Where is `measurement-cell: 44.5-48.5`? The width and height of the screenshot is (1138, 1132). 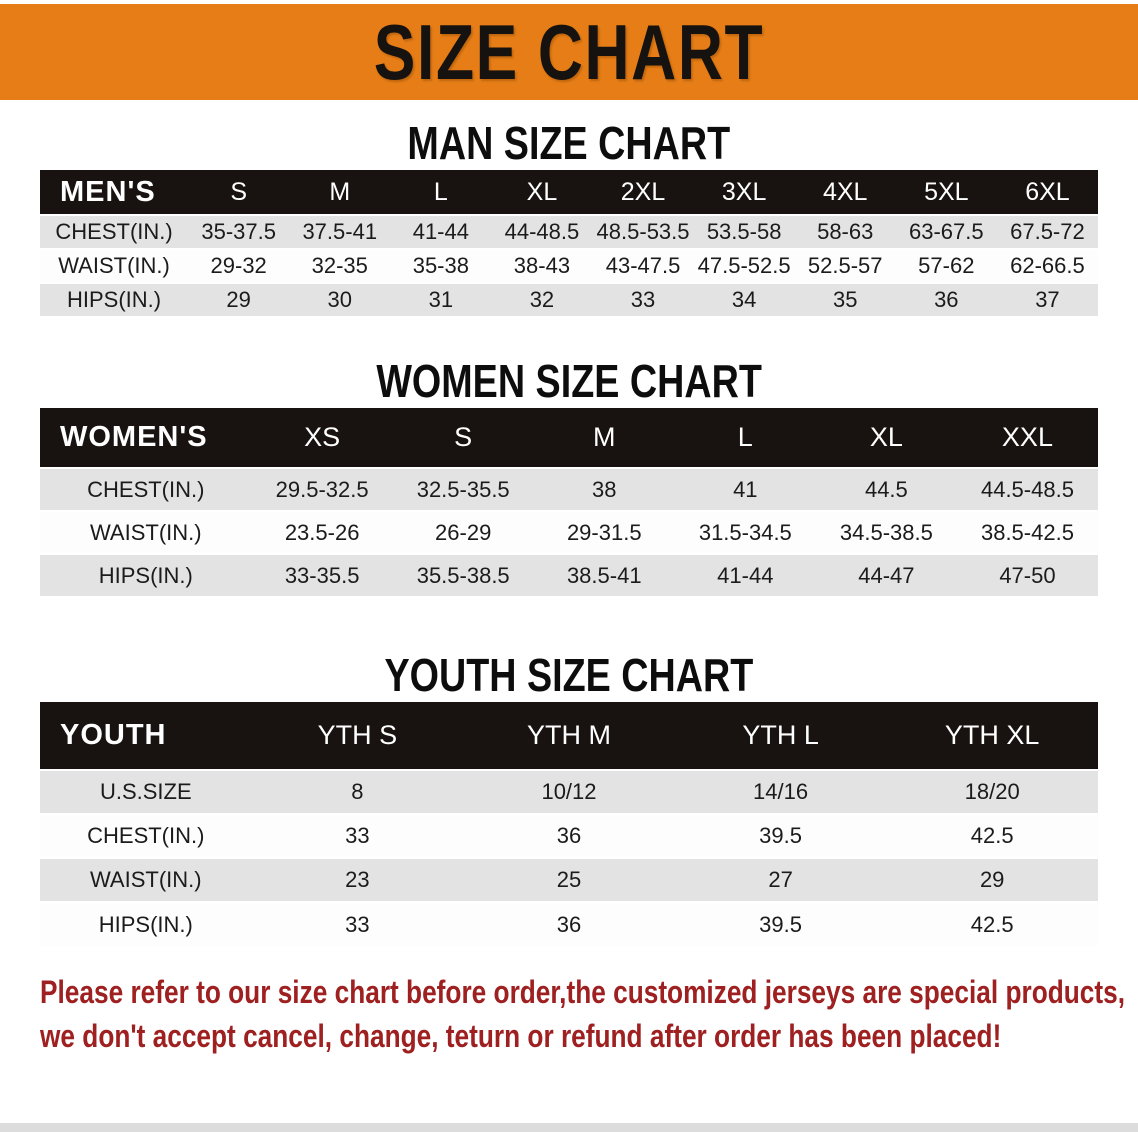 measurement-cell: 44.5-48.5 is located at coordinates (1027, 489).